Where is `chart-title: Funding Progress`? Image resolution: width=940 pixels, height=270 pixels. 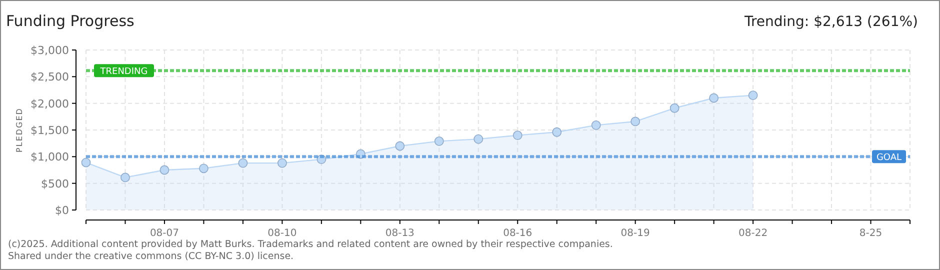
chart-title: Funding Progress is located at coordinates (70, 21).